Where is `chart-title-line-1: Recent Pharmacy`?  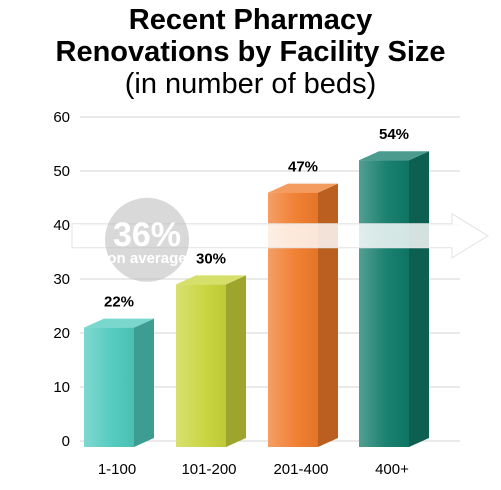
chart-title-line-1: Recent Pharmacy is located at coordinates (250, 20).